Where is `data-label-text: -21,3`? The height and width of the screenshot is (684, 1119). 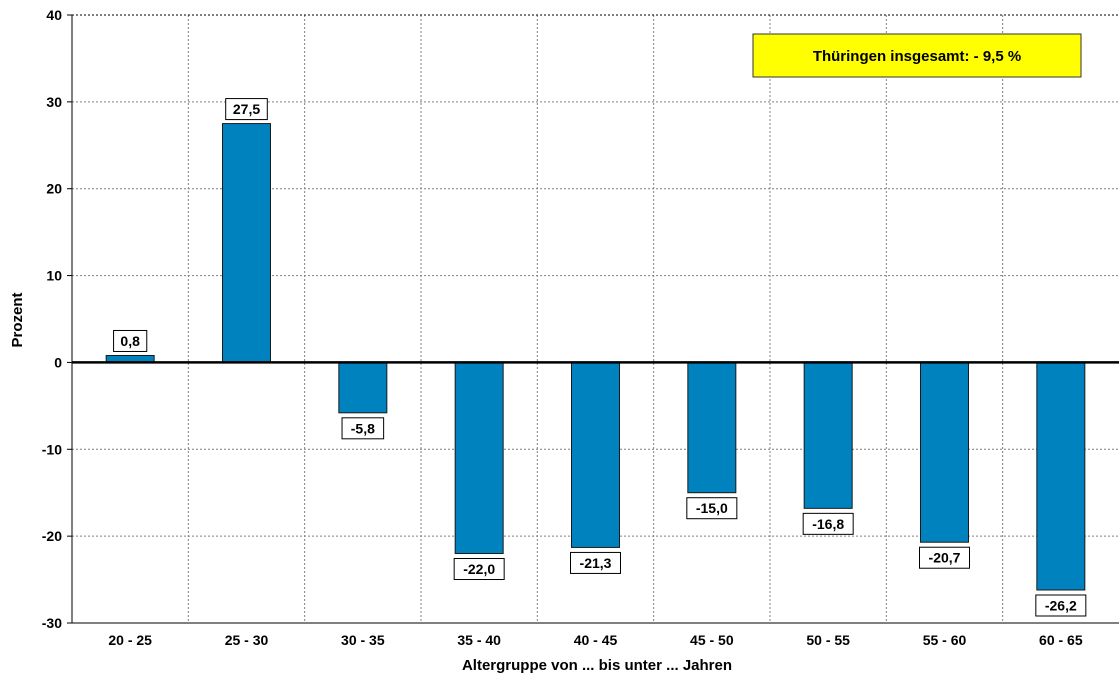
data-label-text: -21,3 is located at coordinates (596, 563).